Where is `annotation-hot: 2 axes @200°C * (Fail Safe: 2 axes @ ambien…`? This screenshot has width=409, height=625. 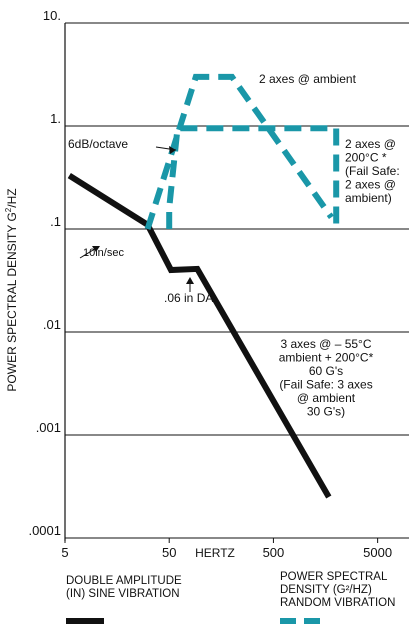
annotation-hot: 2 axes @200°C * (Fail Safe: 2 axes @ ambien… is located at coordinates (372, 171).